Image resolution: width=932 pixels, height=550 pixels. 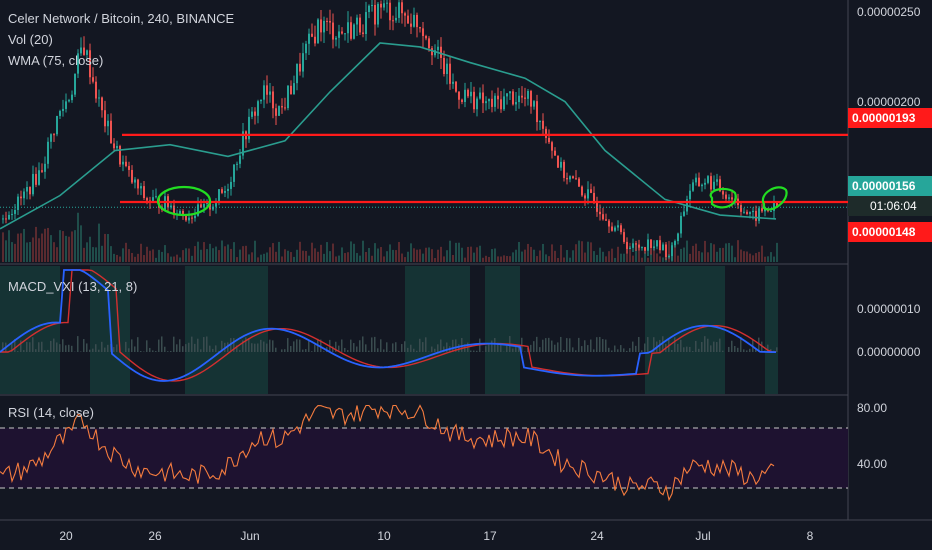 What do you see at coordinates (771, 330) in the screenshot?
I see `macd-zone` at bounding box center [771, 330].